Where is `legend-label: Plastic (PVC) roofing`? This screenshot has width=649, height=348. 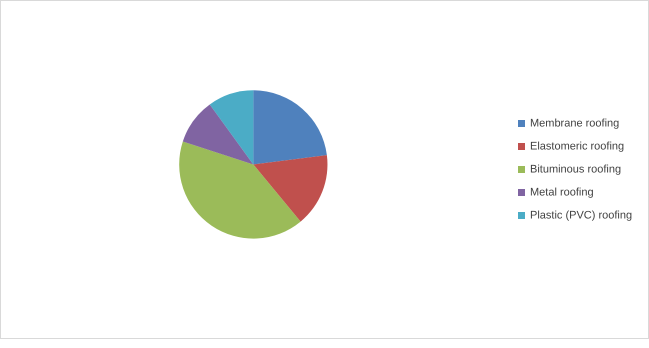 legend-label: Plastic (PVC) roofing is located at coordinates (581, 216).